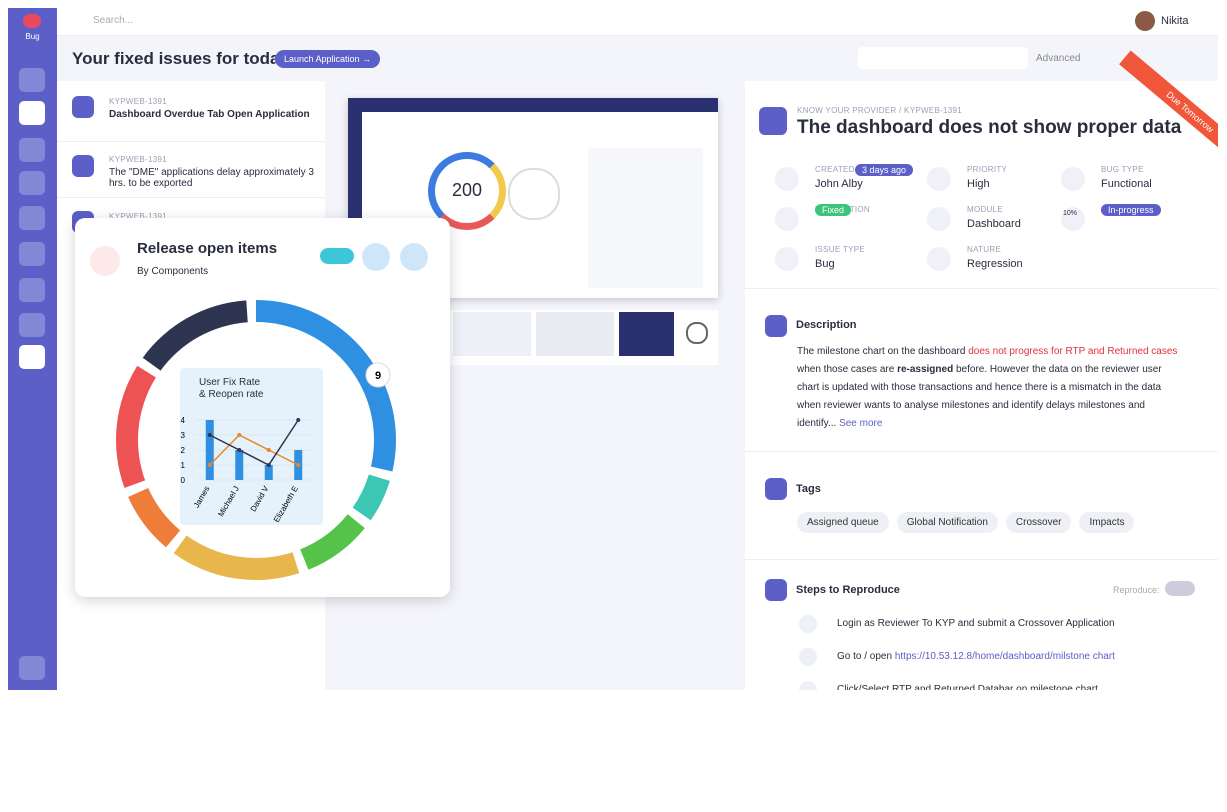 Image resolution: width=1227 pixels, height=812 pixels. What do you see at coordinates (32, 21) in the screenshot?
I see `logo-icon` at bounding box center [32, 21].